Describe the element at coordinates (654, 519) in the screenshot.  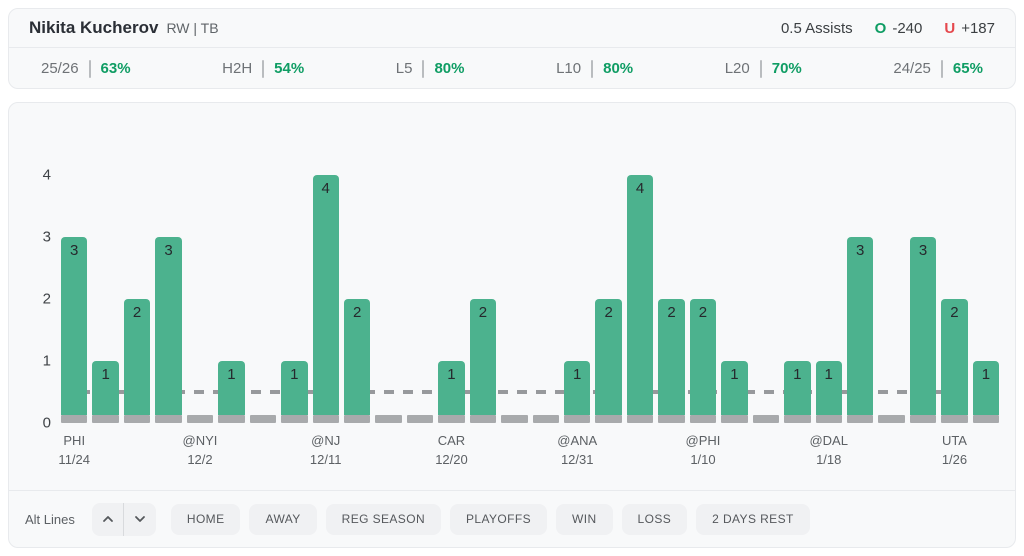
I see `filter-pill-loss: LOSS` at that location.